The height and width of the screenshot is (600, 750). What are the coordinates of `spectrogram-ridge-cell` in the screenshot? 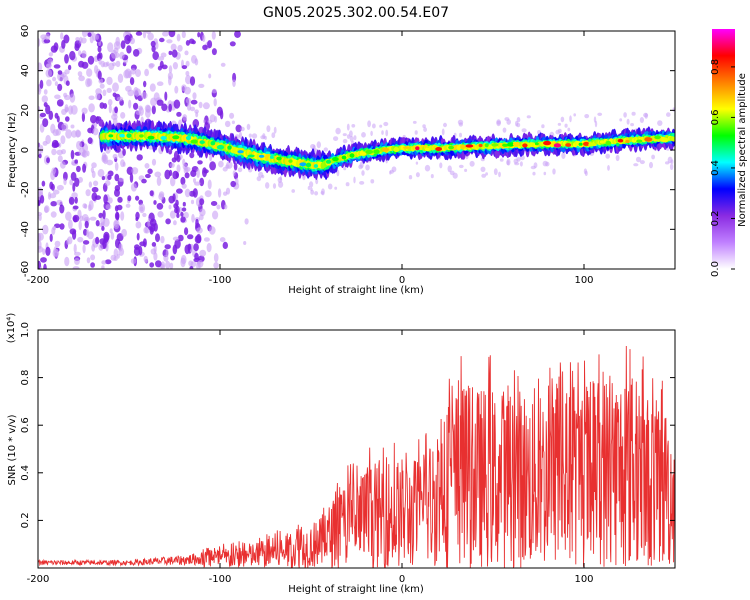 It's located at (673, 139).